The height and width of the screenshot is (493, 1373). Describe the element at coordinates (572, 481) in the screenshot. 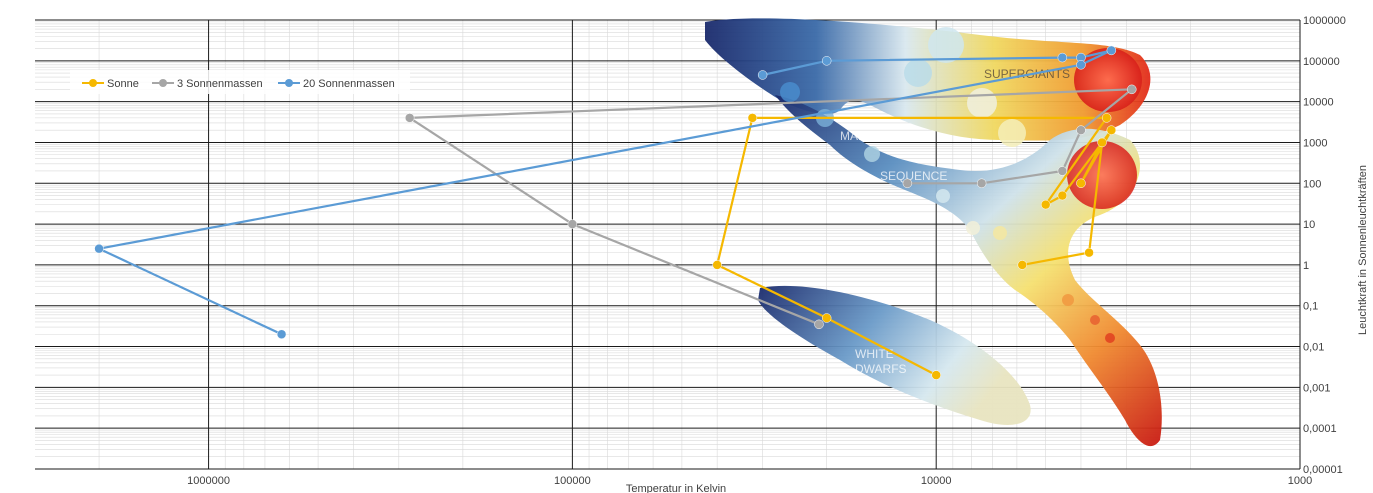

I see `x-tick-label: 100000` at that location.